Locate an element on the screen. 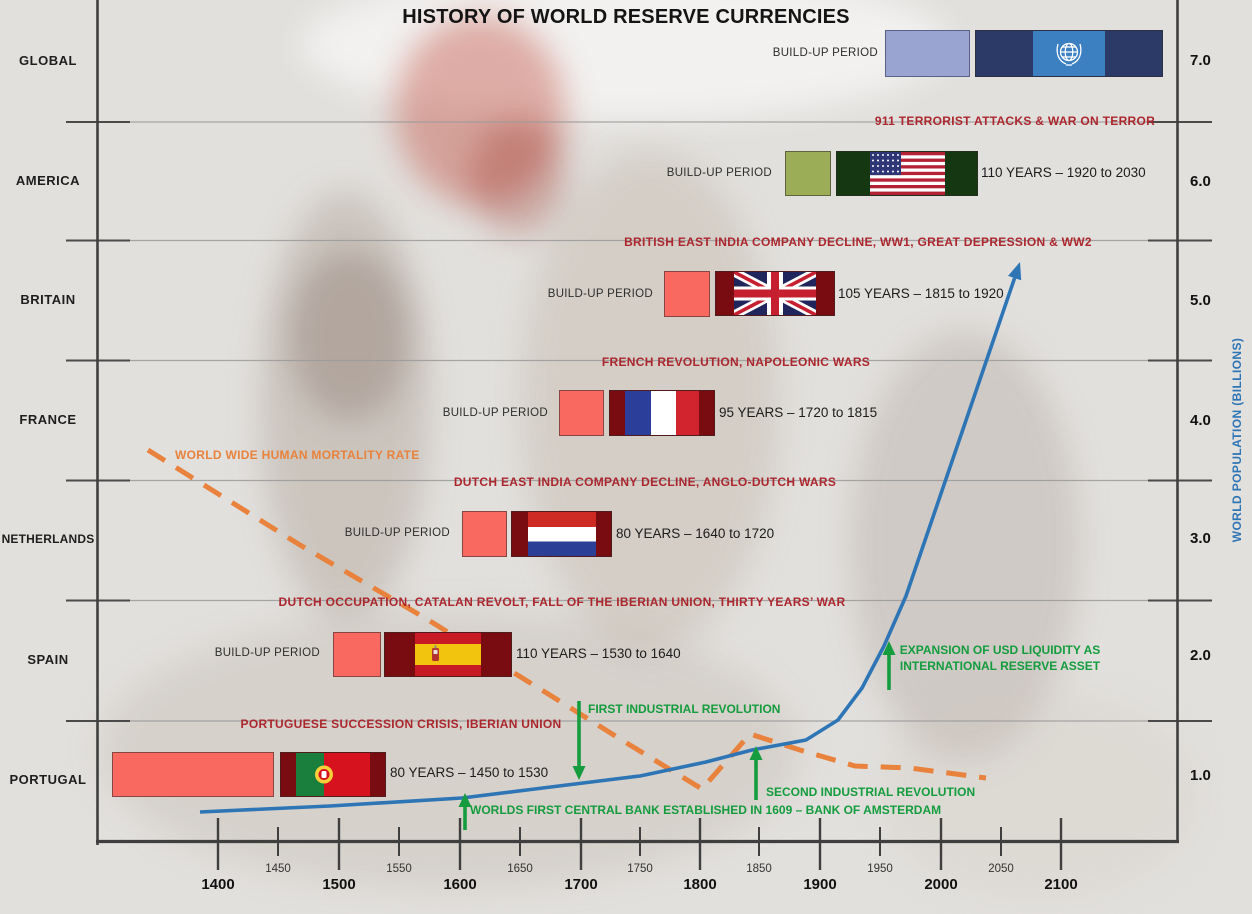 The width and height of the screenshot is (1252, 914). population-line-arrowhead is located at coordinates (1015, 271).